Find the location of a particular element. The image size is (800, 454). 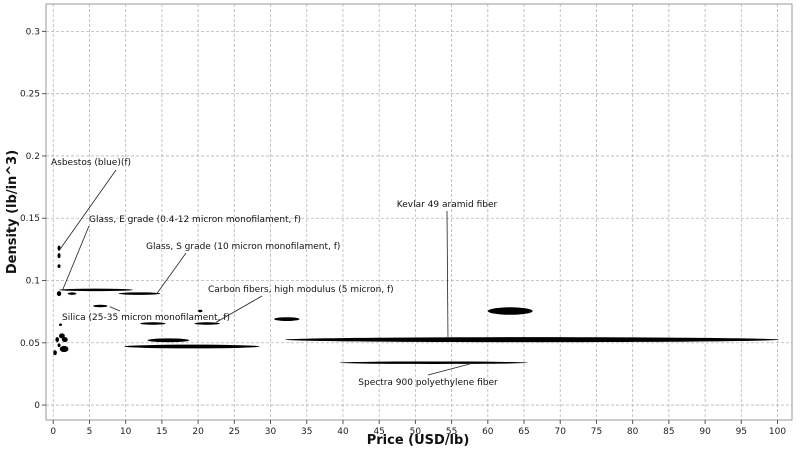

x-tick-label: 50 is located at coordinates (416, 432).